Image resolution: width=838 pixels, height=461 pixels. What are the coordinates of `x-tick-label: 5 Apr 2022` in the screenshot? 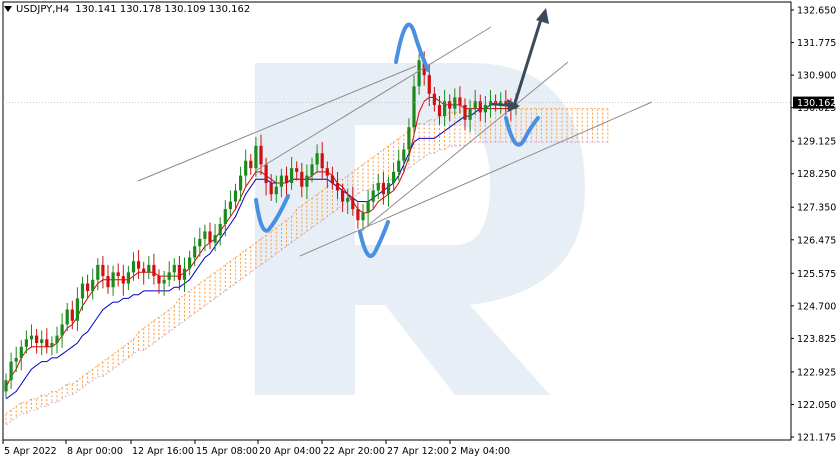 It's located at (30, 451).